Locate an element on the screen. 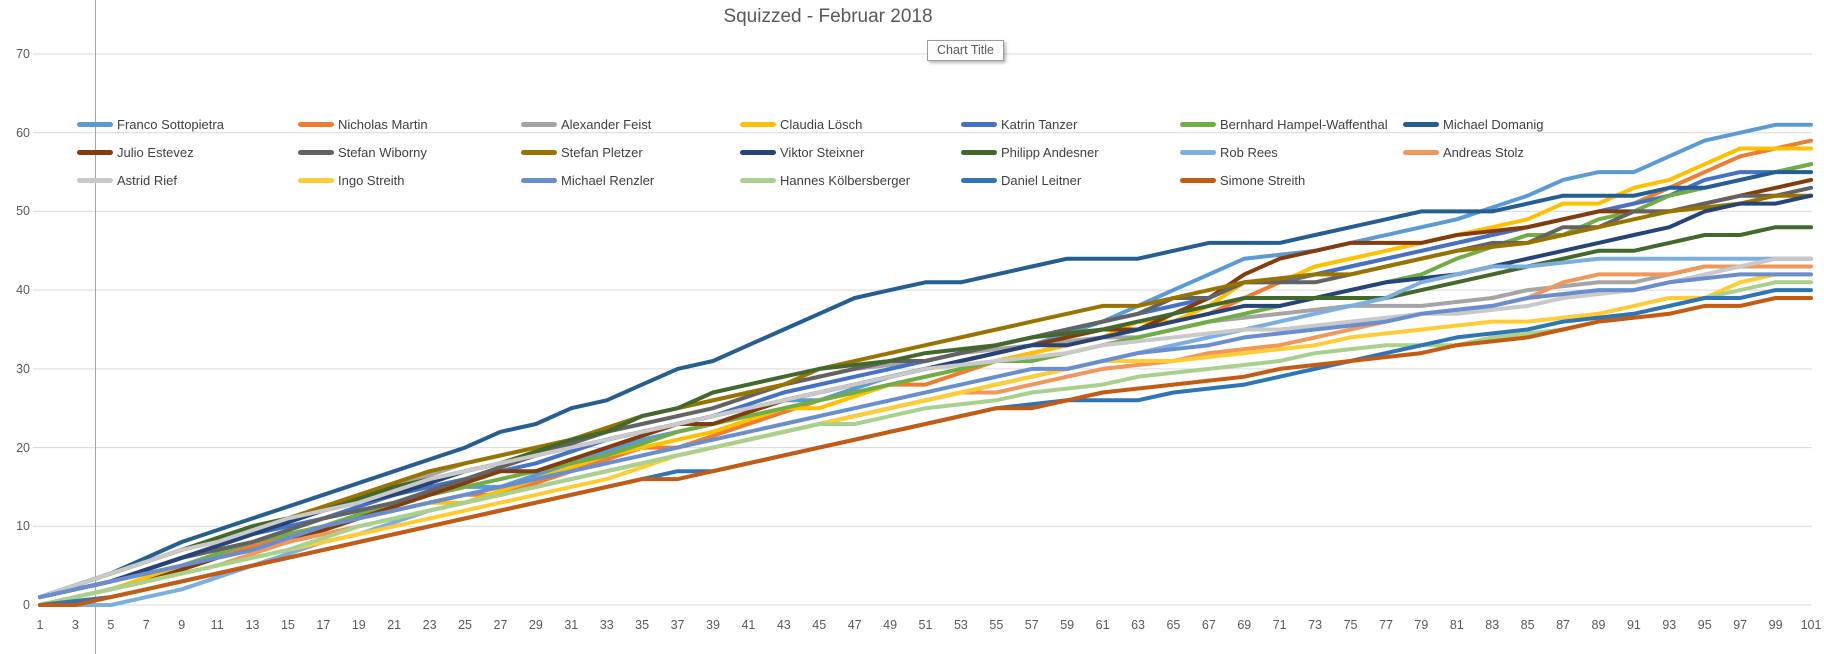 The image size is (1824, 654). legend-label: Claudia Lösch is located at coordinates (821, 124).